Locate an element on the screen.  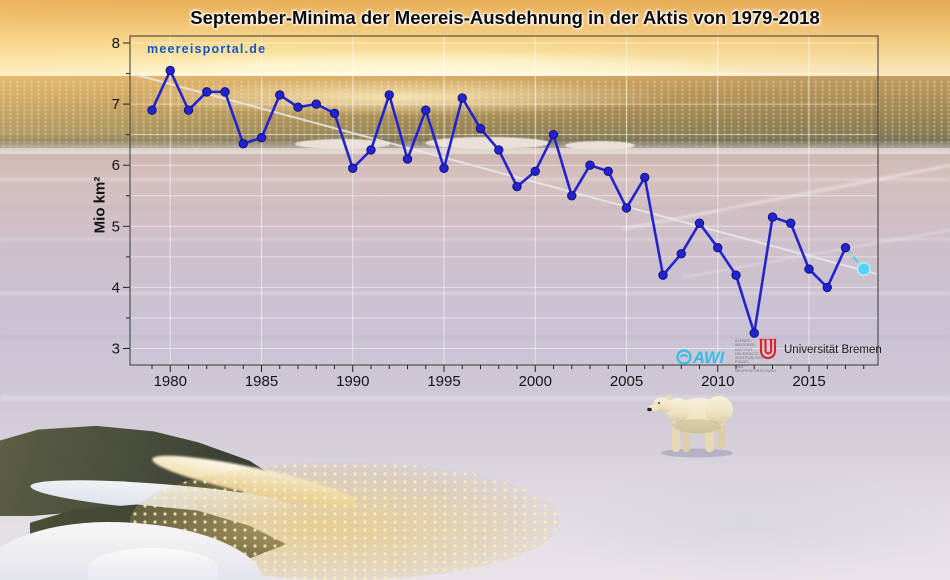
y-tick-label: 4 is located at coordinates (116, 287).